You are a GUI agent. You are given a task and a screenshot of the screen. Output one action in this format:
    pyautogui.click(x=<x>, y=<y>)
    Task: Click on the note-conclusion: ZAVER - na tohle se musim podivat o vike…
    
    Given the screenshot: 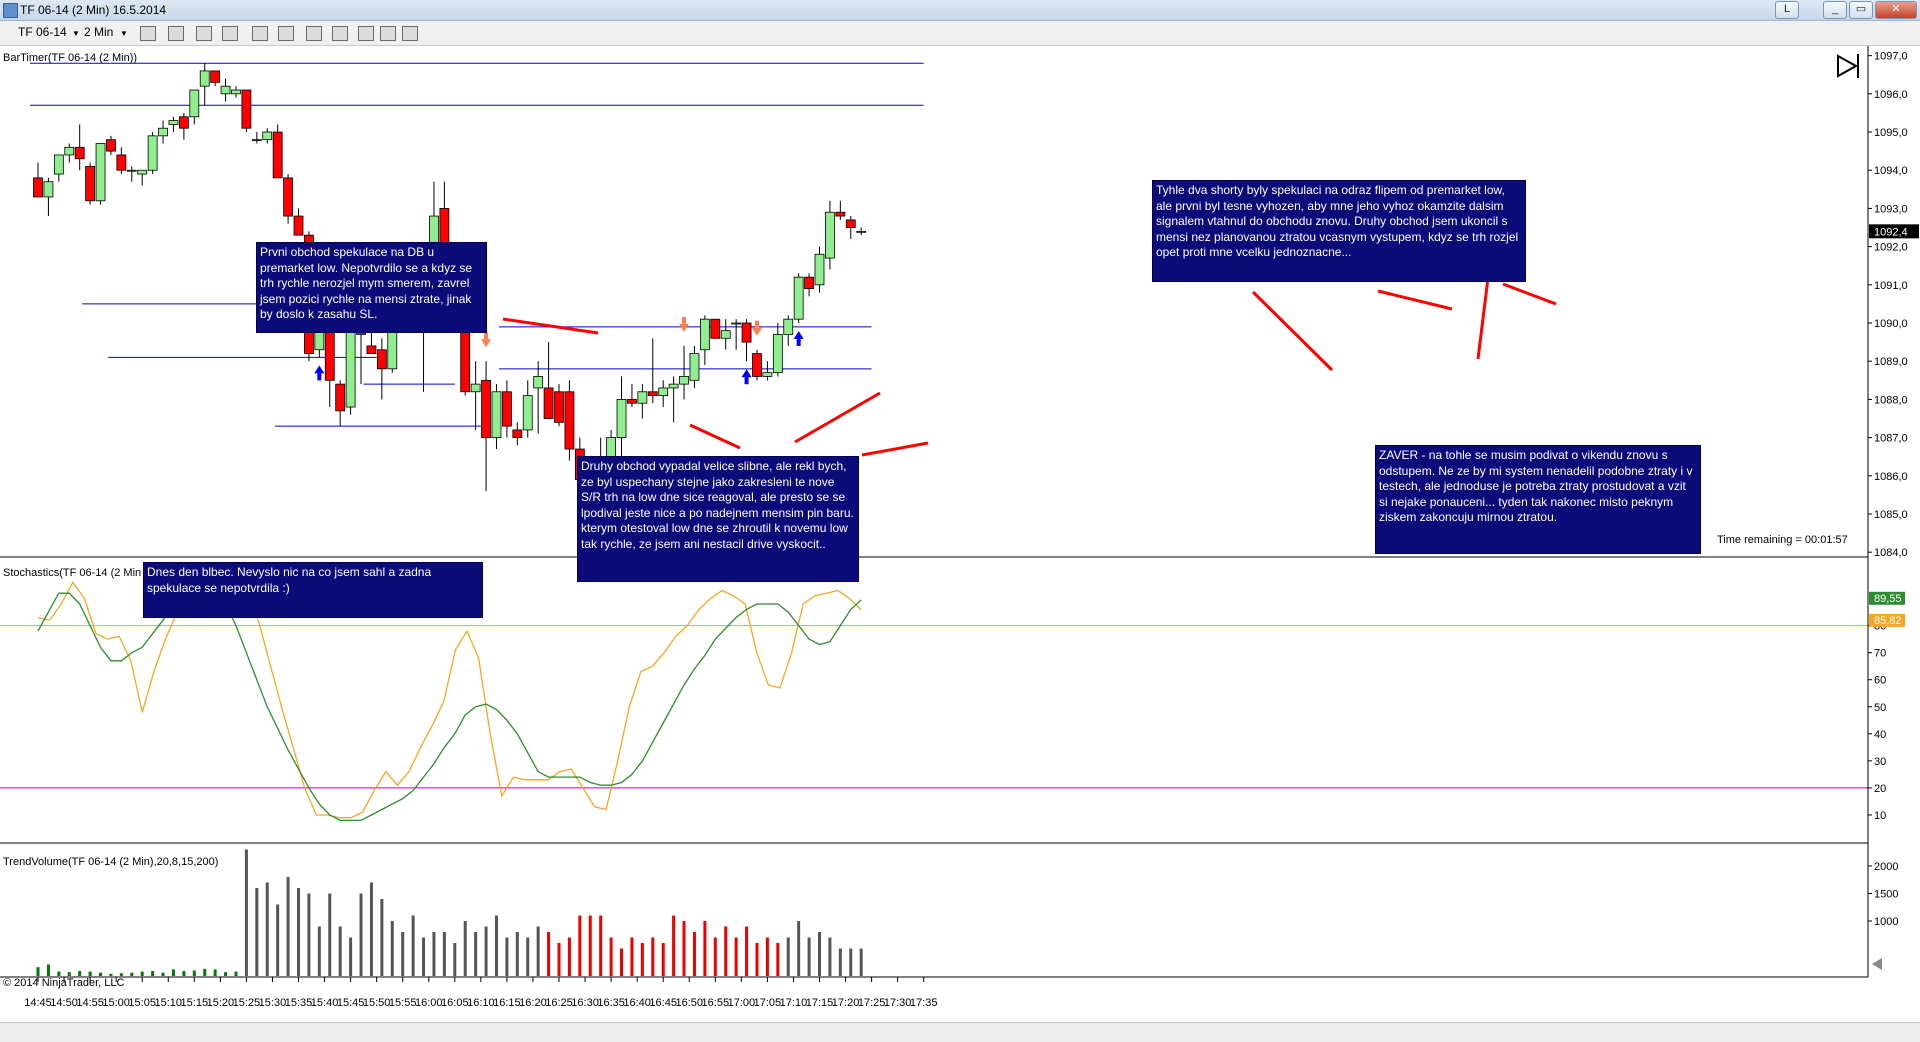 What is the action you would take?
    pyautogui.click(x=1538, y=499)
    